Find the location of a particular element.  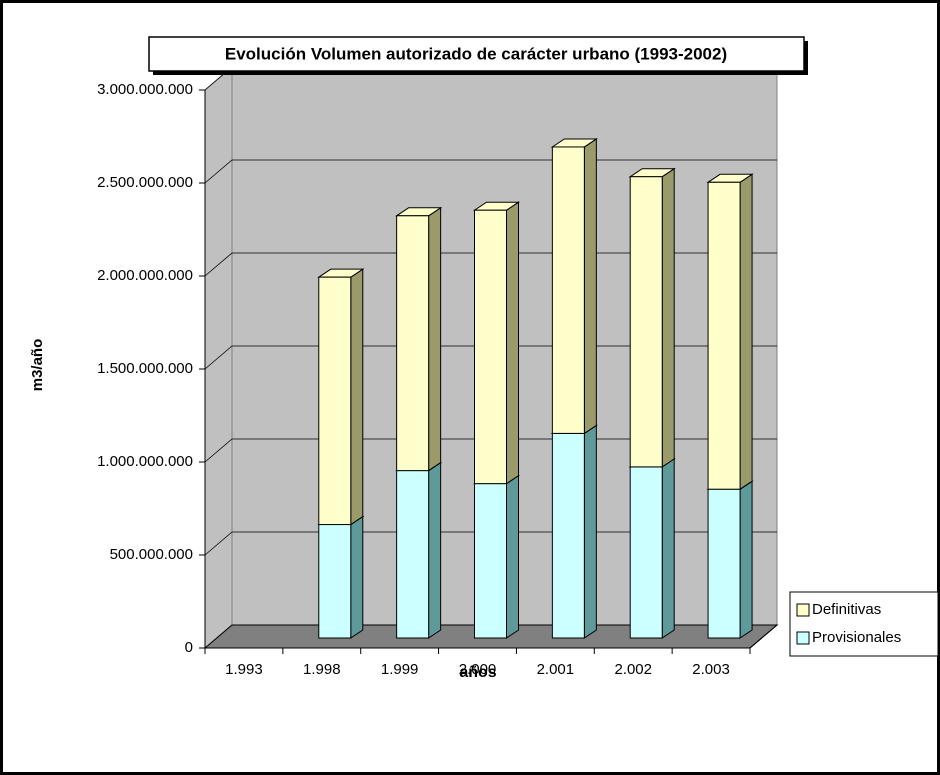

legend: Definitivas Provisionales is located at coordinates (848, 623).